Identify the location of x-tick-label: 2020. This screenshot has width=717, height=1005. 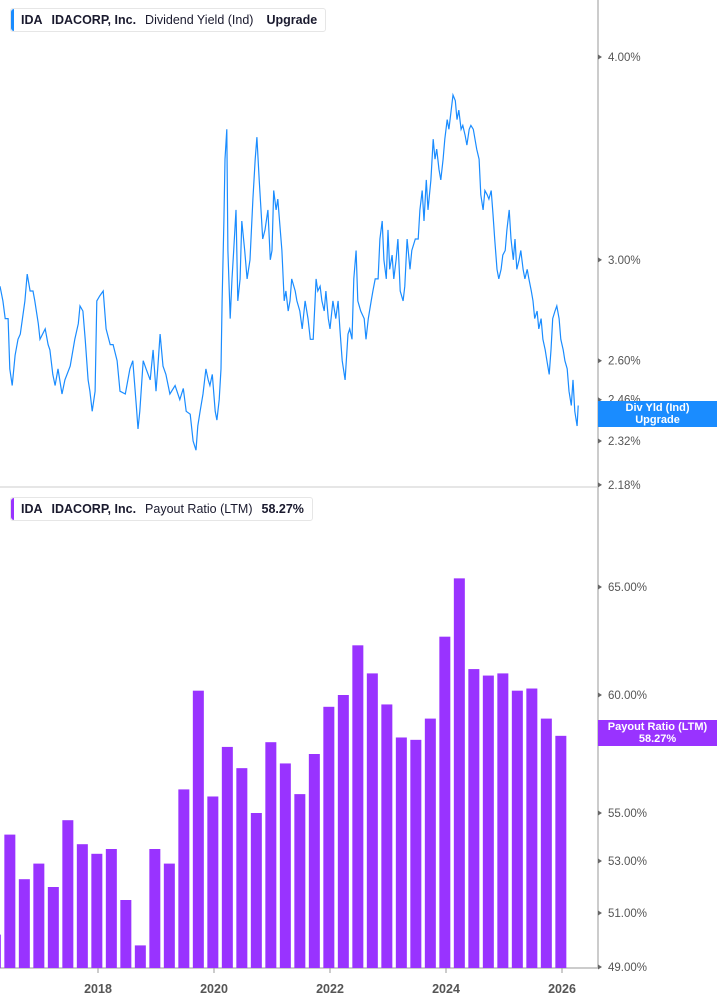
(214, 989).